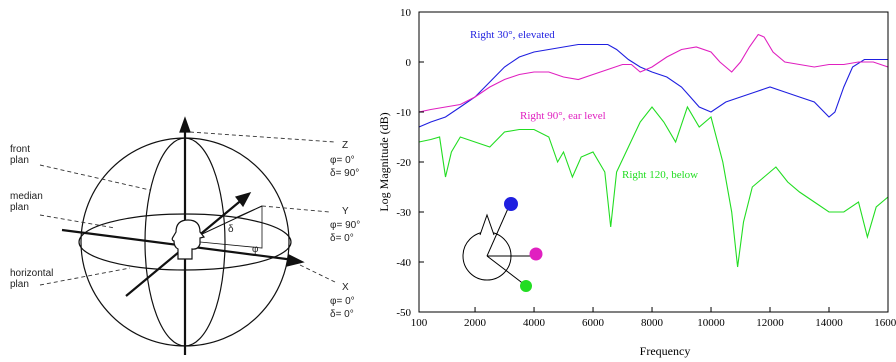 This screenshot has width=896, height=362. Describe the element at coordinates (345, 211) in the screenshot. I see `y-axis-label: Y` at that location.